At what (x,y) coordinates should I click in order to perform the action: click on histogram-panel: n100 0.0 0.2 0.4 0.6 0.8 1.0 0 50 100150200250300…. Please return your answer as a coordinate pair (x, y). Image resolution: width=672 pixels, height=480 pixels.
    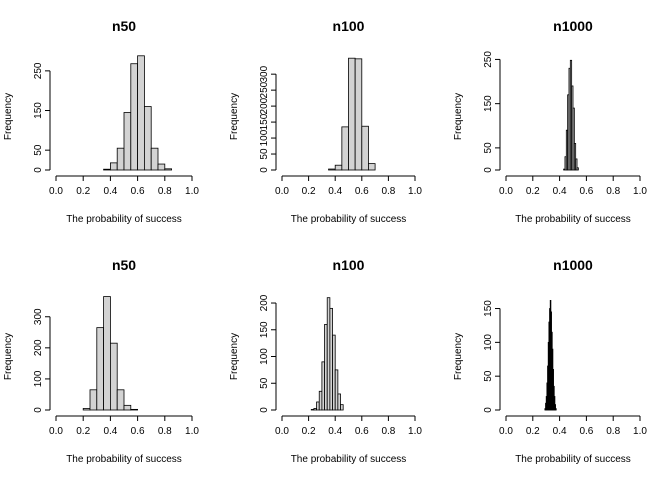
    Looking at the image, I should click on (325, 121).